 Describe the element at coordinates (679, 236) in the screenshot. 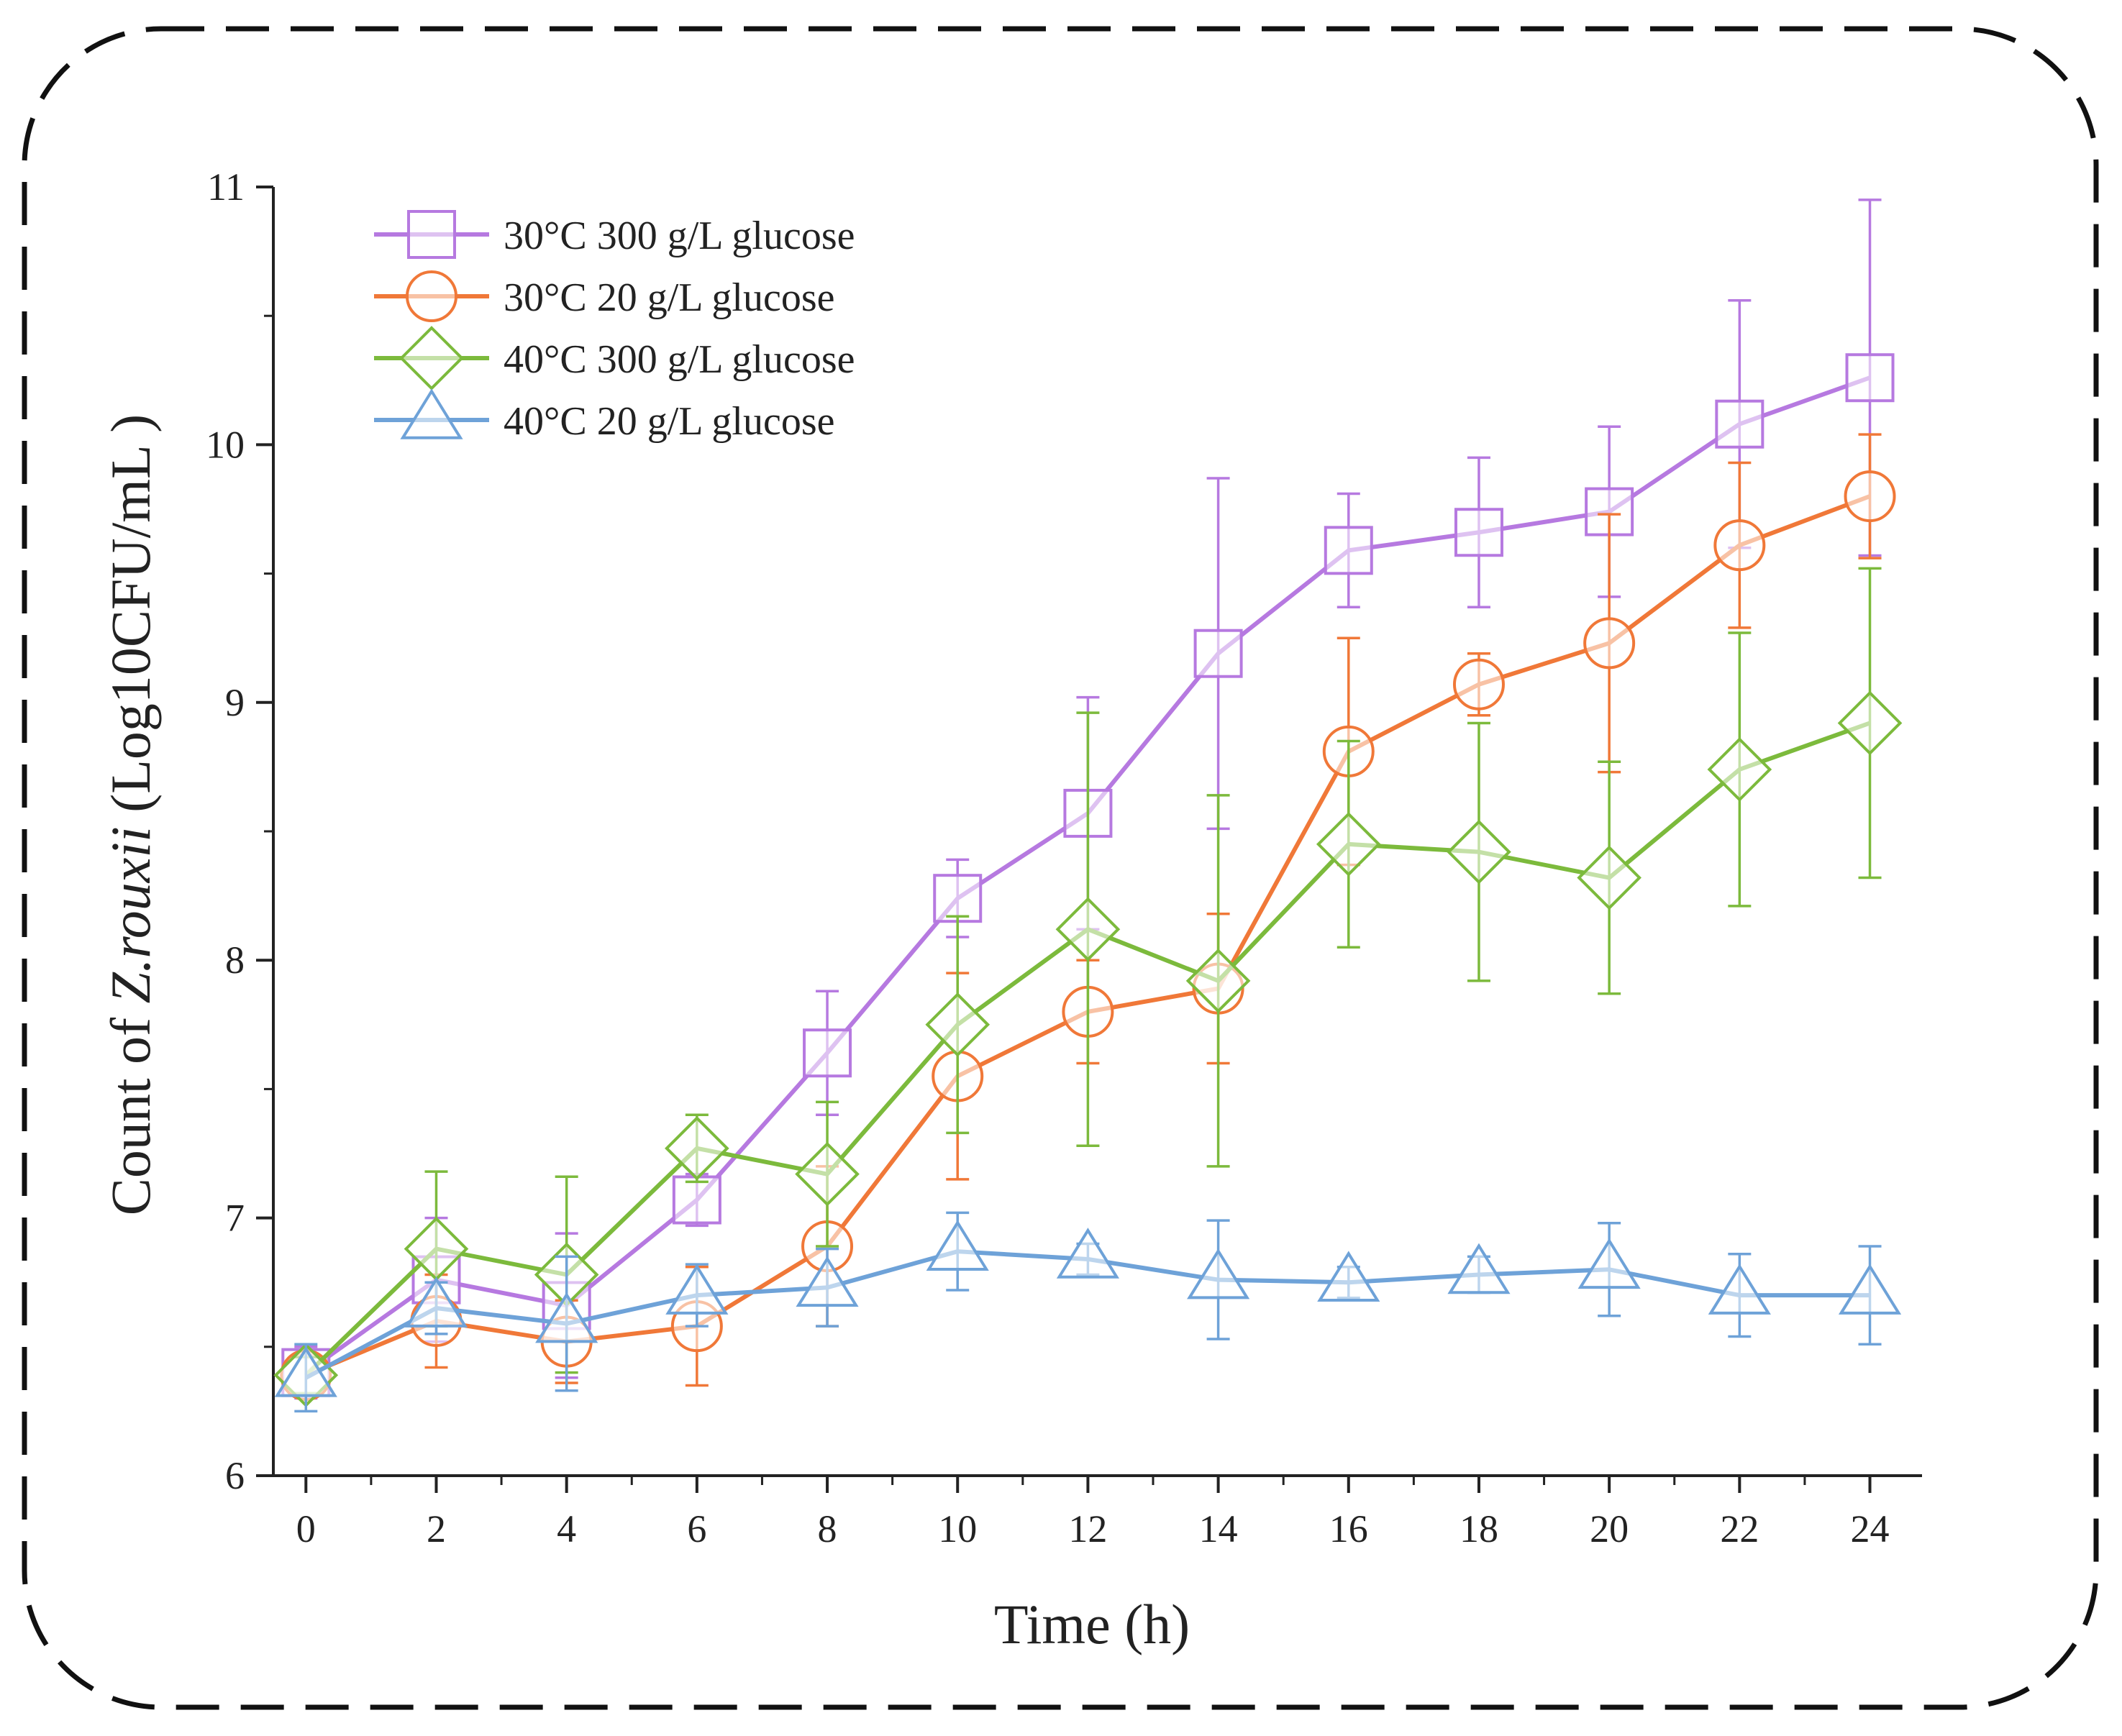

I see `legend-label: 30°C 300 g/L glucose` at that location.